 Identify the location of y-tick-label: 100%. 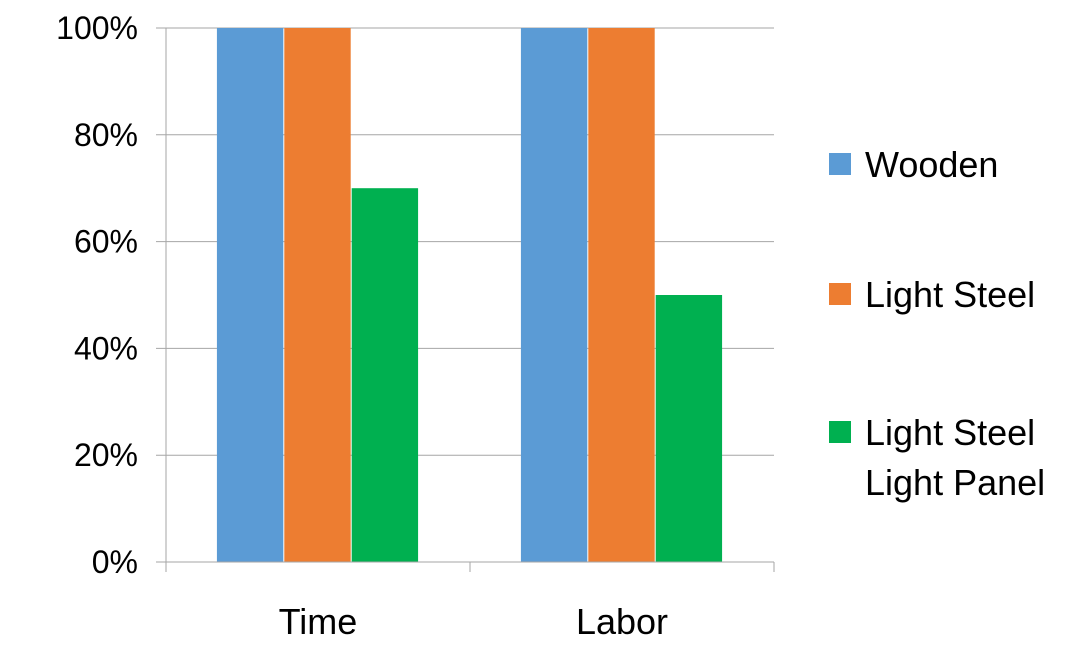
(97, 28).